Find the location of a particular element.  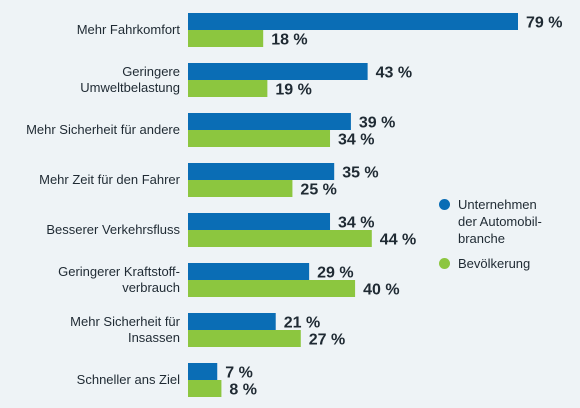

value-label-bevoelkerung-4: 44 % is located at coordinates (398, 240).